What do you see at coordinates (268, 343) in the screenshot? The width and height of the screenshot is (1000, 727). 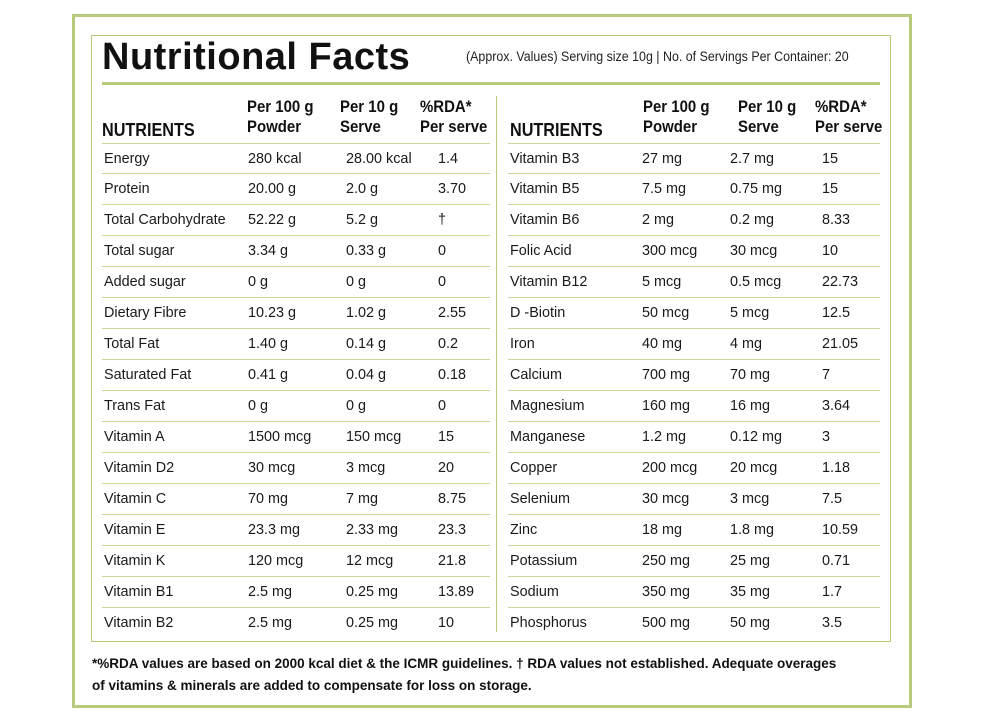 I see `per100-value: 1.40 g` at bounding box center [268, 343].